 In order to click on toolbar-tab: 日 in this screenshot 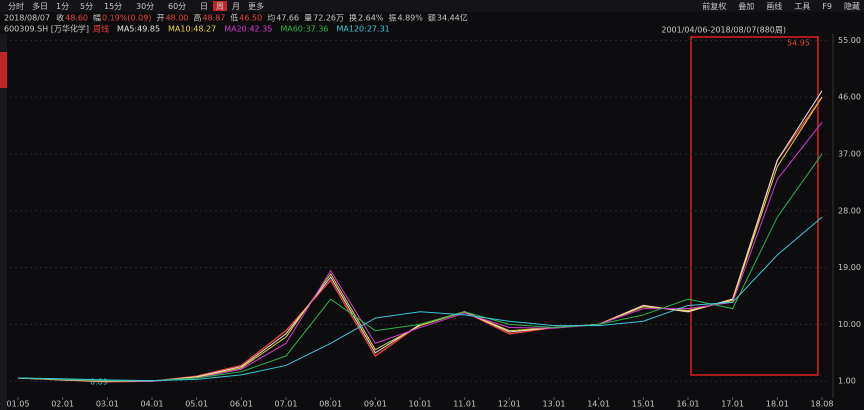, I will do `click(204, 6)`.